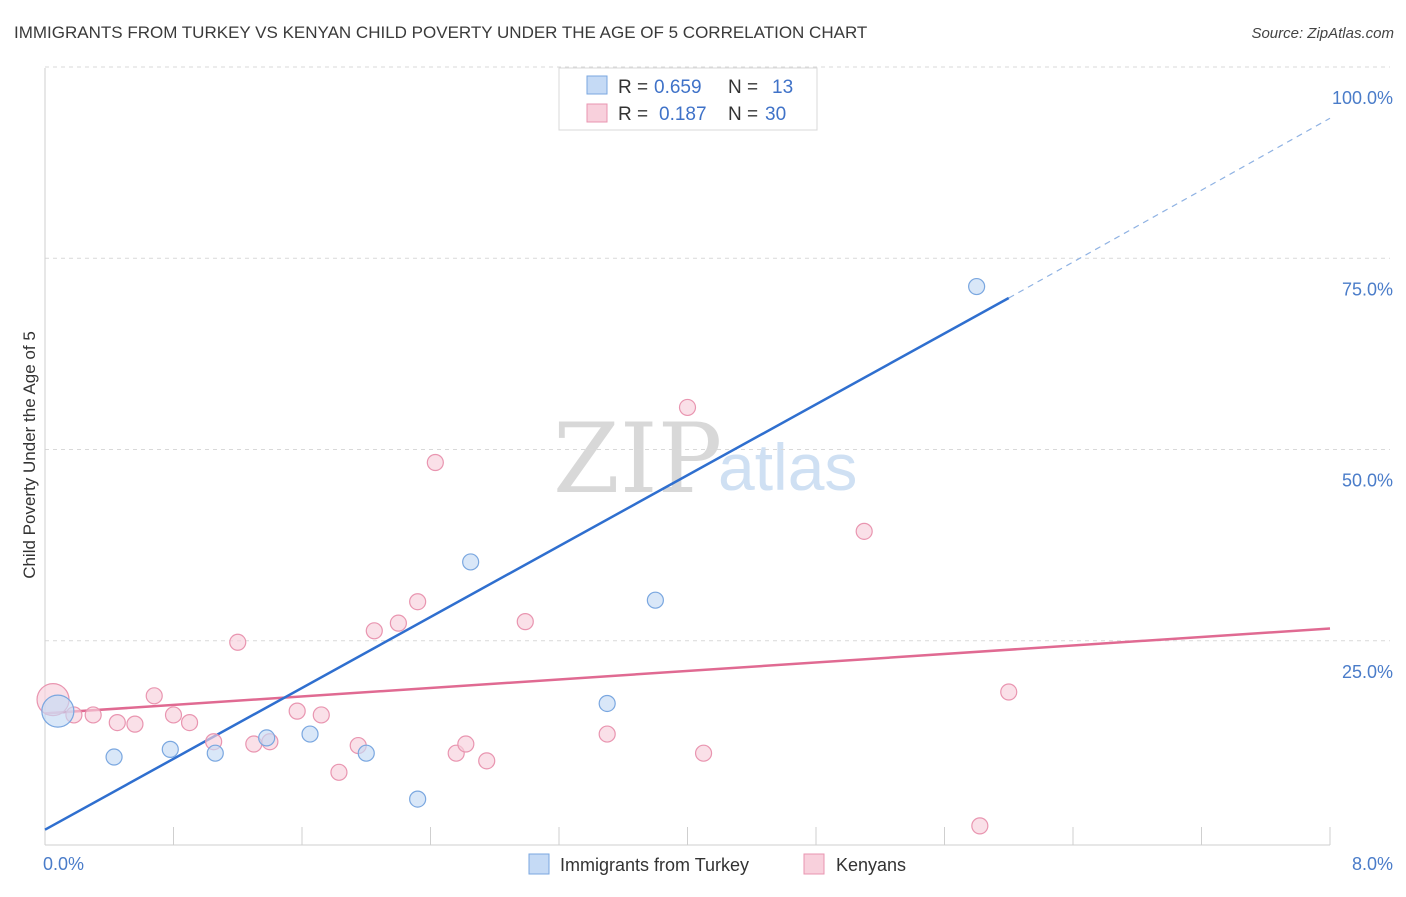  What do you see at coordinates (1372, 864) in the screenshot?
I see `x-tick-label: 8.0%` at bounding box center [1372, 864].